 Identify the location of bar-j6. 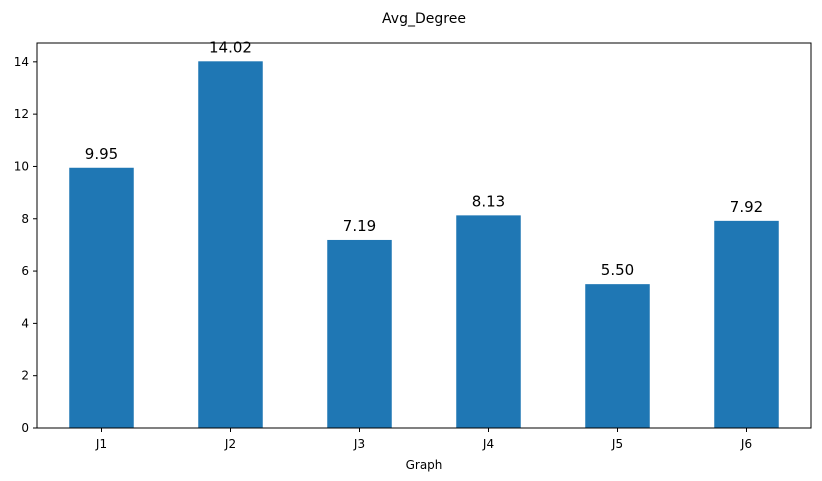
(746, 324).